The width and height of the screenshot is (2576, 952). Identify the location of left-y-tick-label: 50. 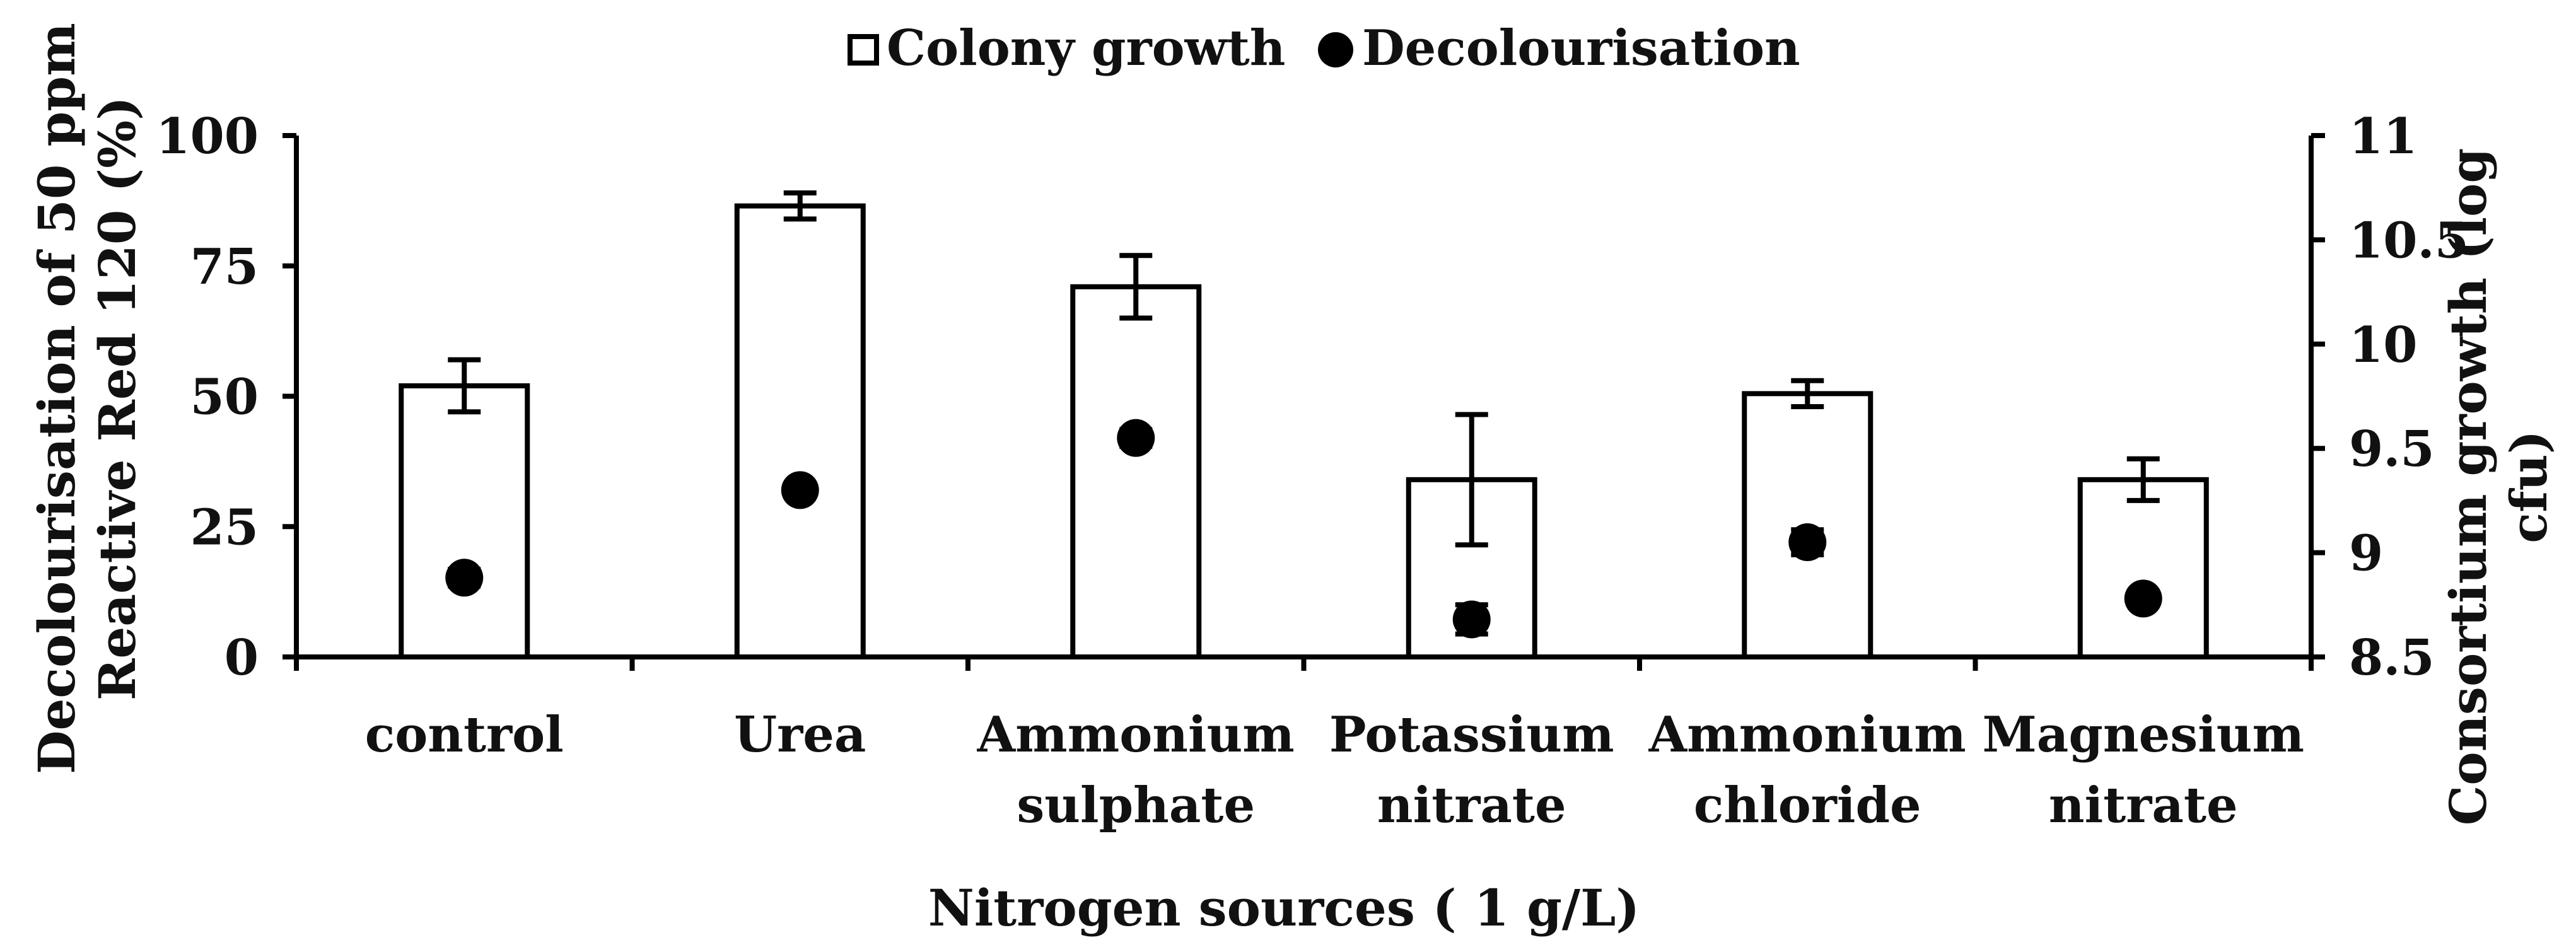
(225, 397).